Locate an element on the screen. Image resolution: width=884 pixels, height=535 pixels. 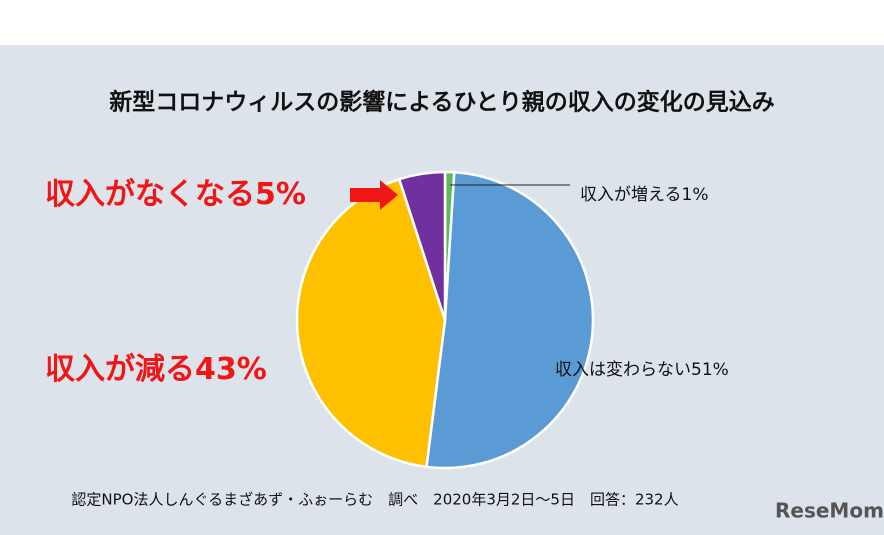
value-label: 51% is located at coordinates (710, 370).